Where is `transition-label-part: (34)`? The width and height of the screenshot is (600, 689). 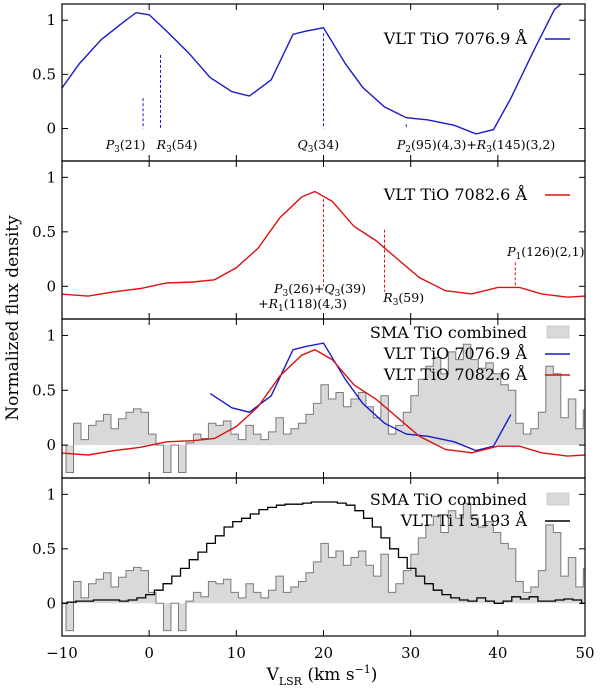 transition-label-part: (34) is located at coordinates (326, 144).